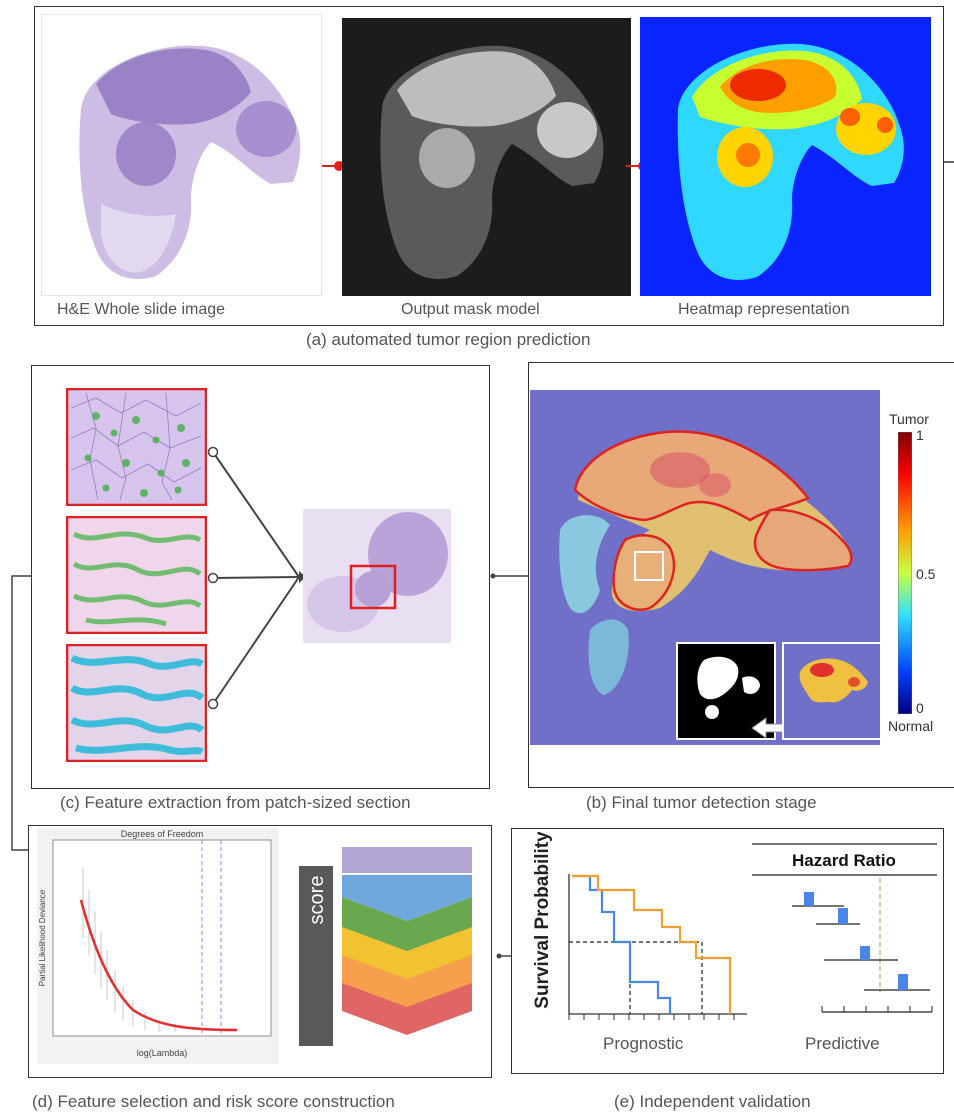  I want to click on panel-a-caption: (a) automated tumor region prediction, so click(448, 339).